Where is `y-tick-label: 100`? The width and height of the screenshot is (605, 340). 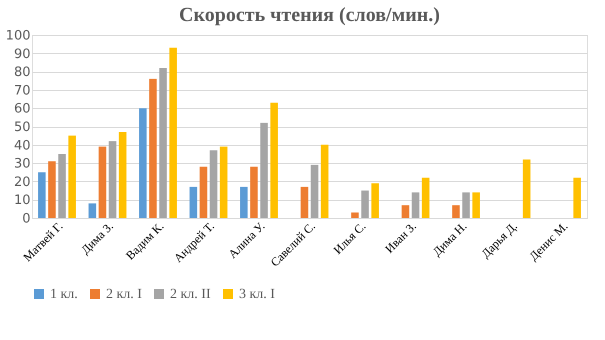
y-tick-label: 100 is located at coordinates (18, 36).